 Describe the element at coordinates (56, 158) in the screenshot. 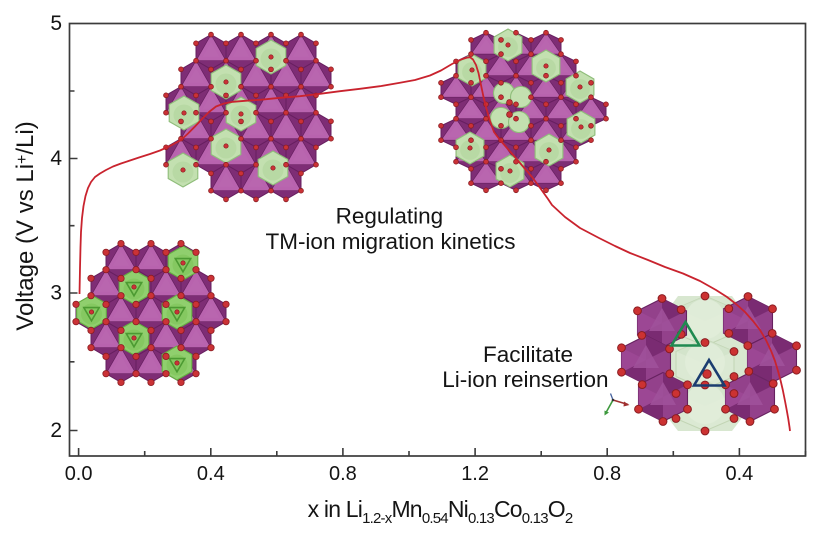

I see `svg-text: 4` at that location.